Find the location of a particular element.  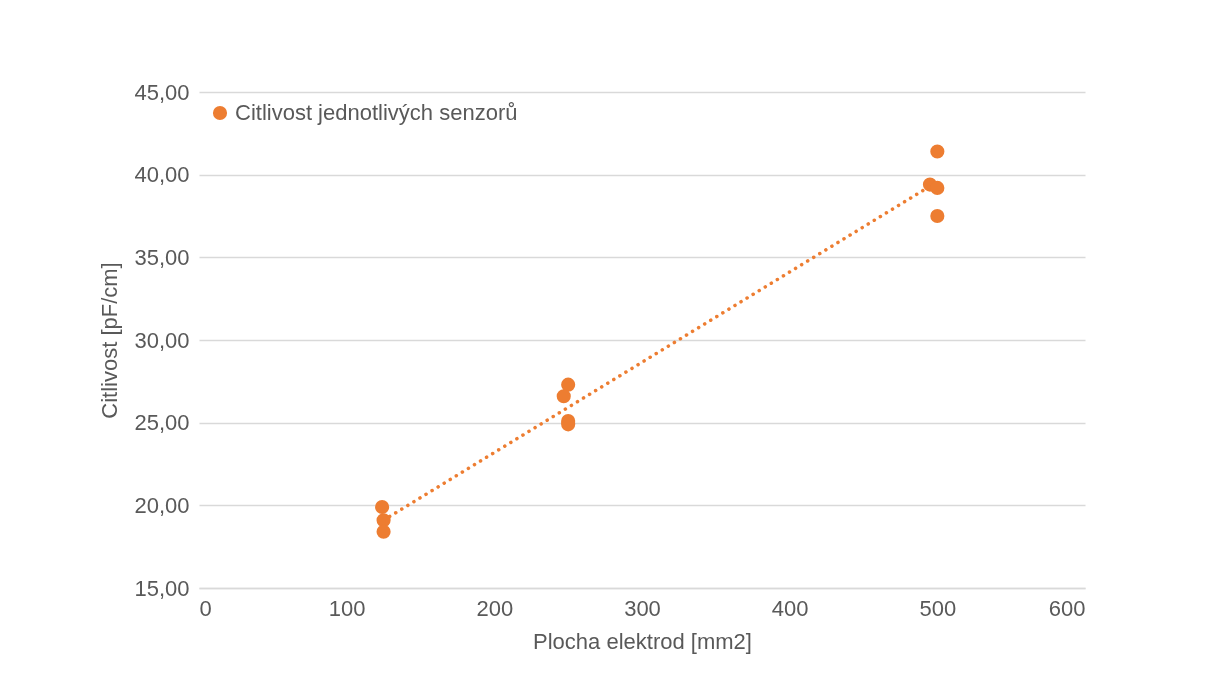

x-tick-label: 400 is located at coordinates (790, 608).